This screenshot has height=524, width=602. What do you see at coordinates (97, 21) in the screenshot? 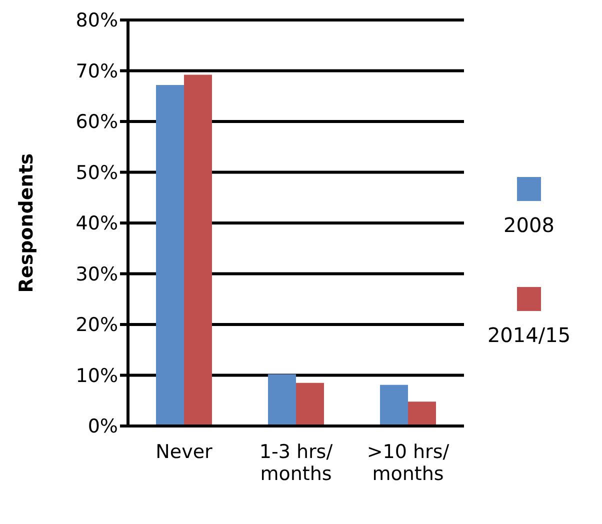
I see `y-tick-label: 80%` at bounding box center [97, 21].